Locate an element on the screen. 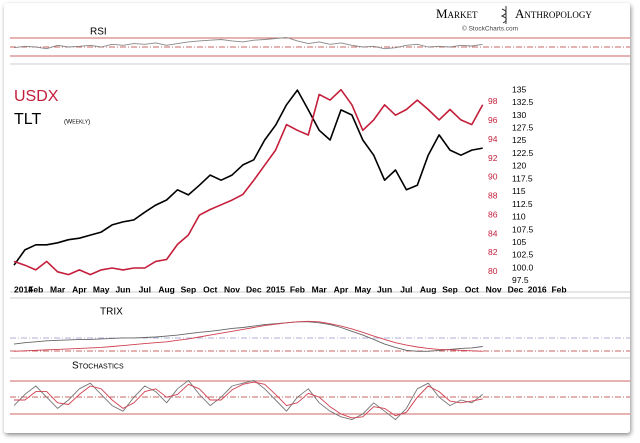 This screenshot has width=640, height=443. x-tick-label: 2015 is located at coordinates (275, 289).